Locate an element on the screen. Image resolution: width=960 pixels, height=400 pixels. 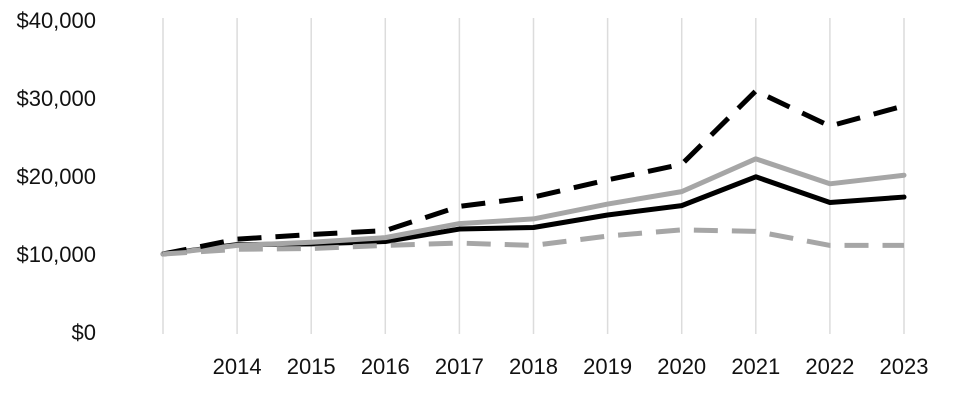
x-tick-label: 2022 is located at coordinates (829, 366).